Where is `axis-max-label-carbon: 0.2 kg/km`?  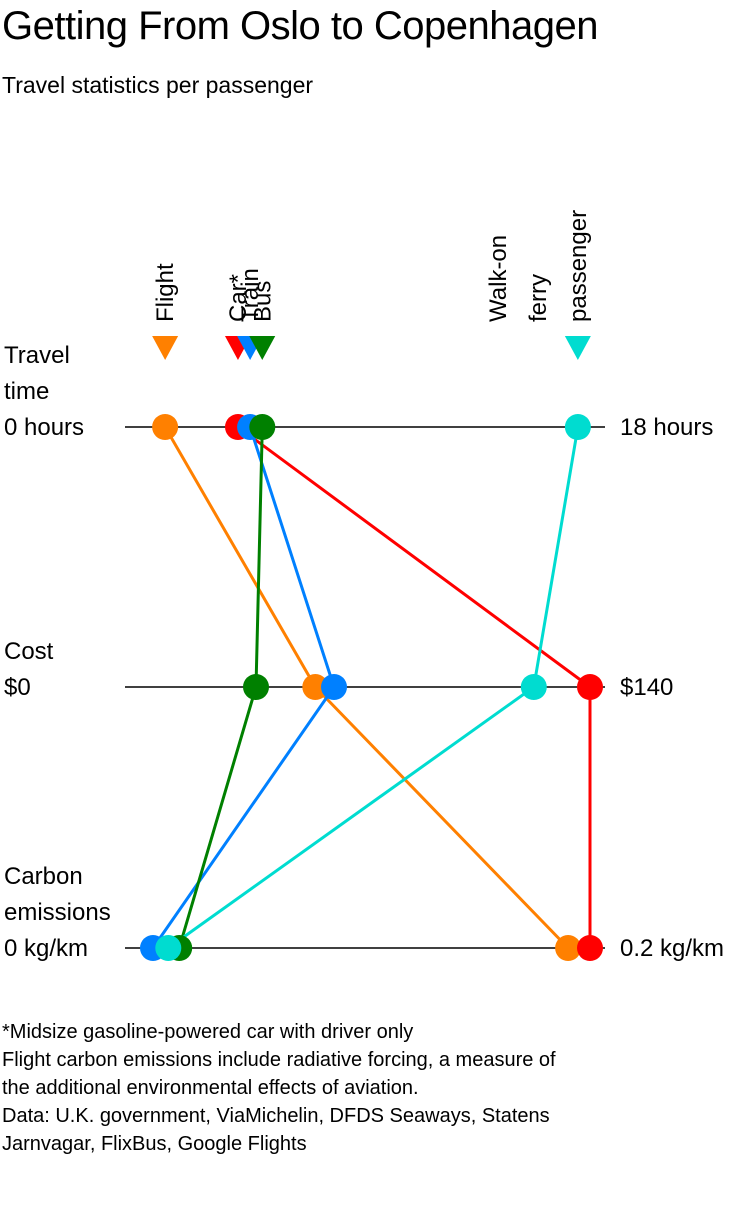 axis-max-label-carbon: 0.2 kg/km is located at coordinates (672, 948).